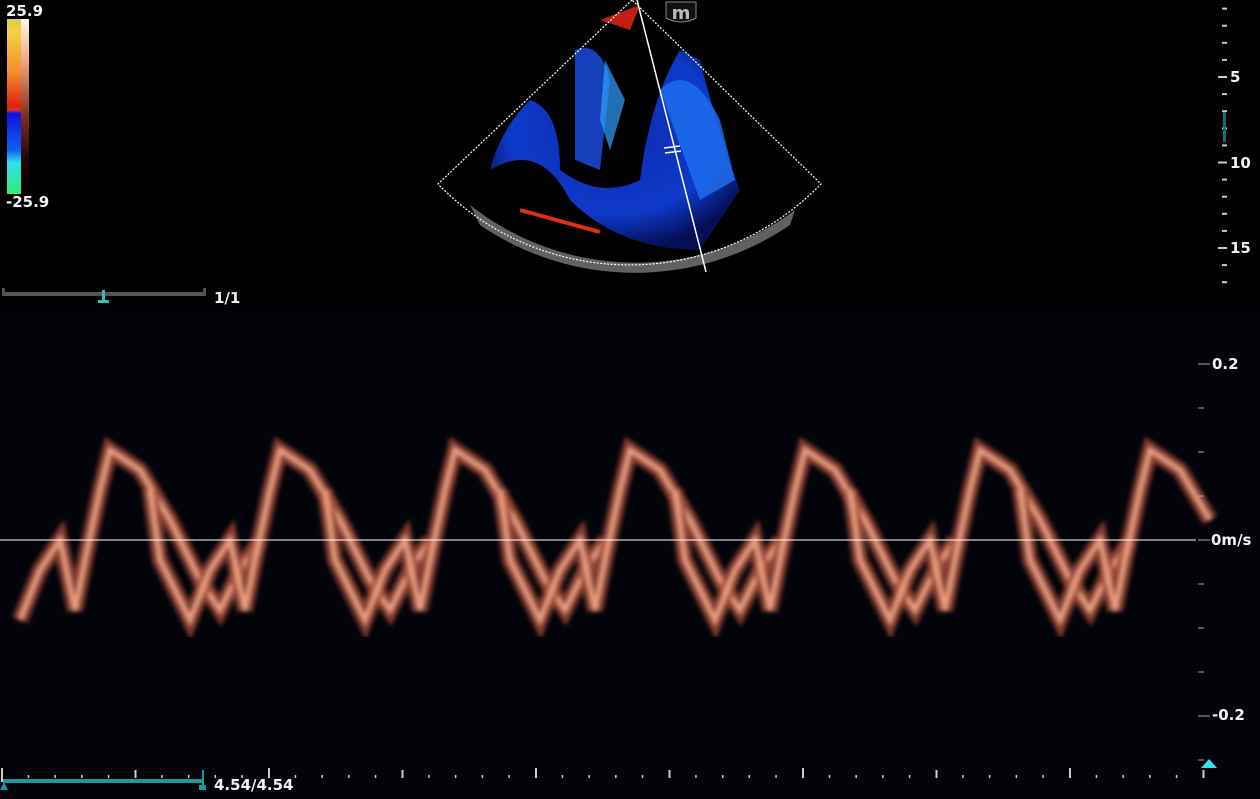 The width and height of the screenshot is (1260, 799). What do you see at coordinates (1235, 77) in the screenshot?
I see `depth-label-5: 5` at bounding box center [1235, 77].